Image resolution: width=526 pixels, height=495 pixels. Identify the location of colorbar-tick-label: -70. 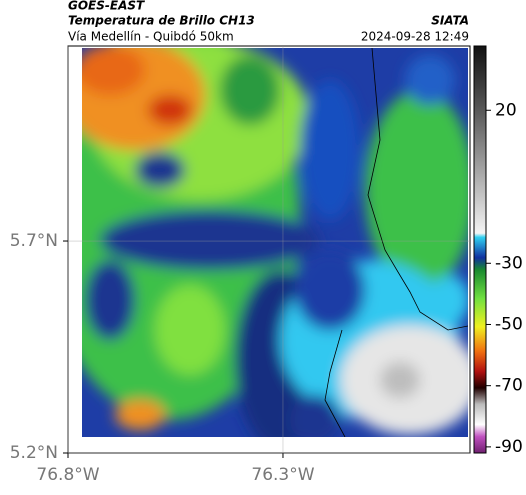
(509, 386).